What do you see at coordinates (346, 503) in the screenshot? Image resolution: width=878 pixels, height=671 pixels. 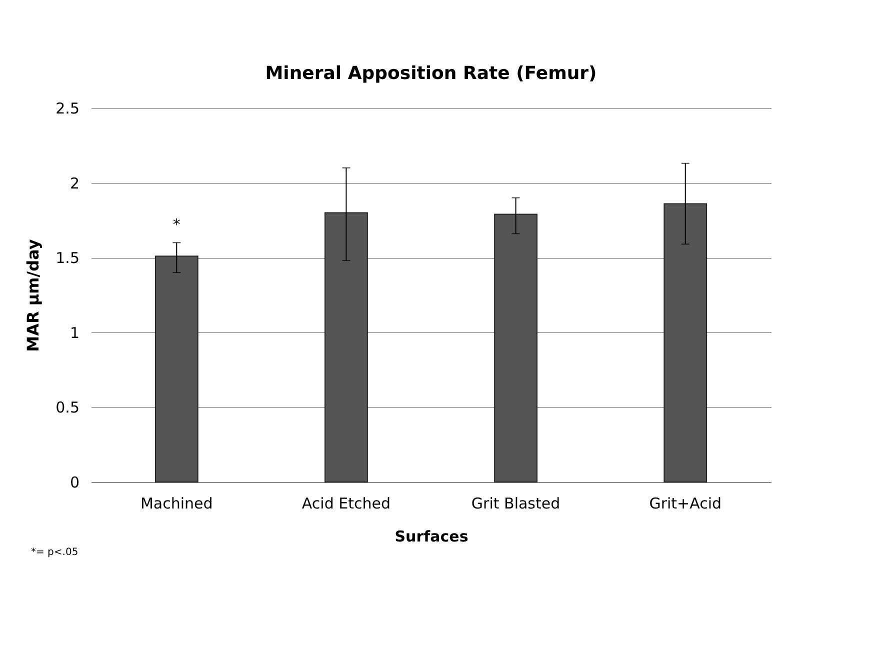 I see `x-tick-label: Acid Etched` at bounding box center [346, 503].